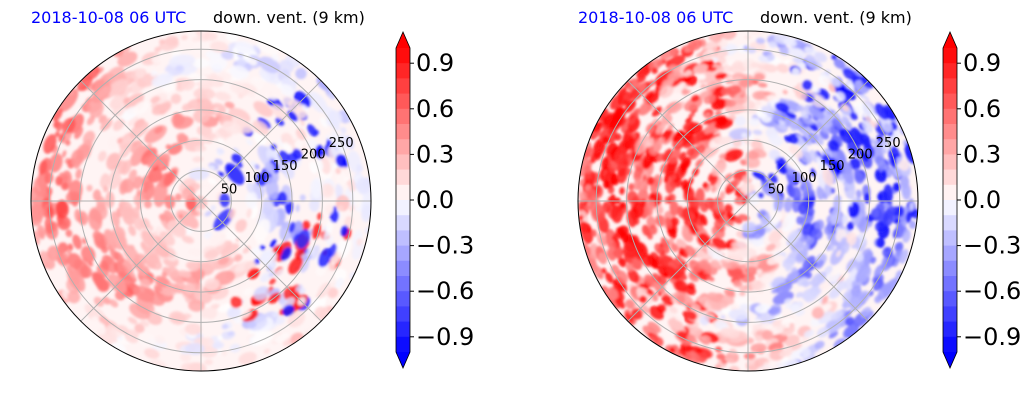 The width and height of the screenshot is (1036, 401). Describe the element at coordinates (403, 200) in the screenshot. I see `colorbar-outline` at that location.